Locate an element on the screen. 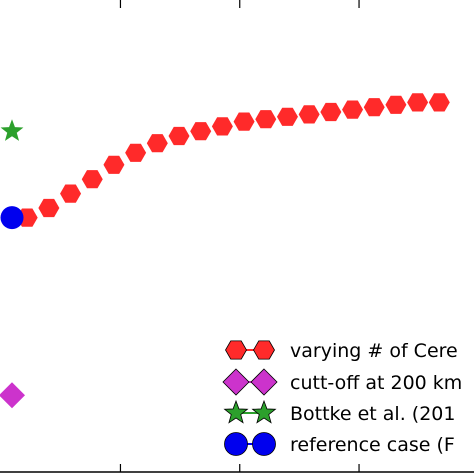  legend-label: reference case (F is located at coordinates (372, 445).